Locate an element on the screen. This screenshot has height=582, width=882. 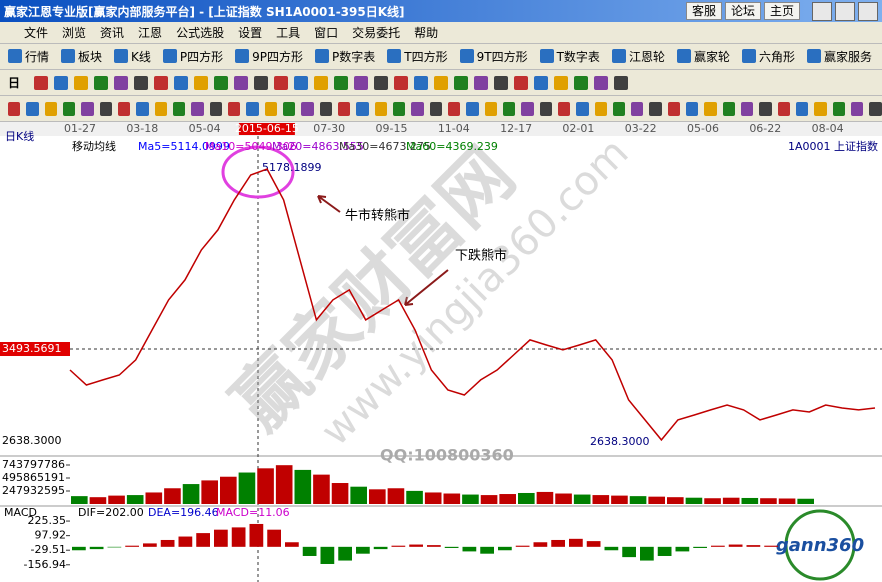
restore is located at coordinates (845, 11).